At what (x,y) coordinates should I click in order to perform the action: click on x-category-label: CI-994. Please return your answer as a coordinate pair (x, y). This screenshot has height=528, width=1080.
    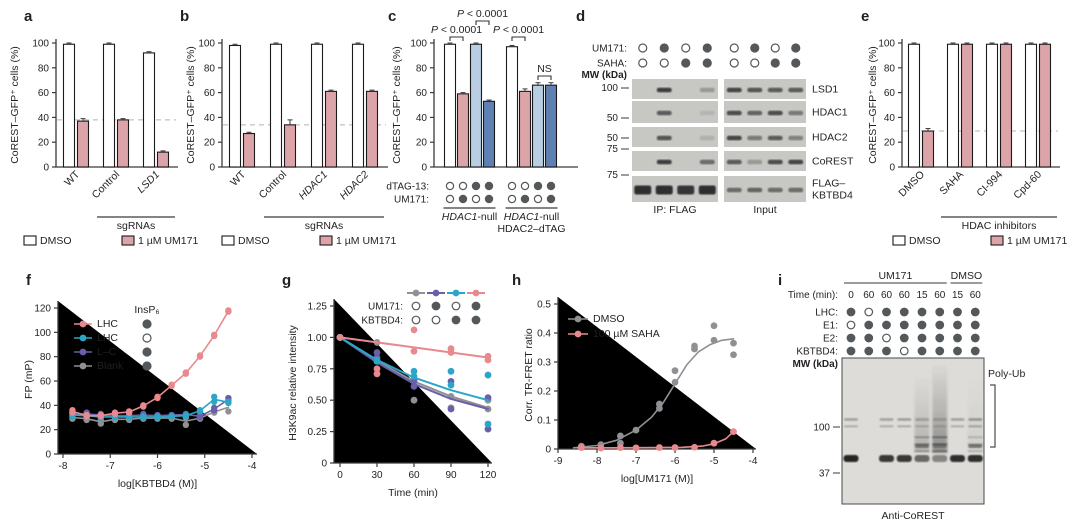
    Looking at the image, I should click on (989, 184).